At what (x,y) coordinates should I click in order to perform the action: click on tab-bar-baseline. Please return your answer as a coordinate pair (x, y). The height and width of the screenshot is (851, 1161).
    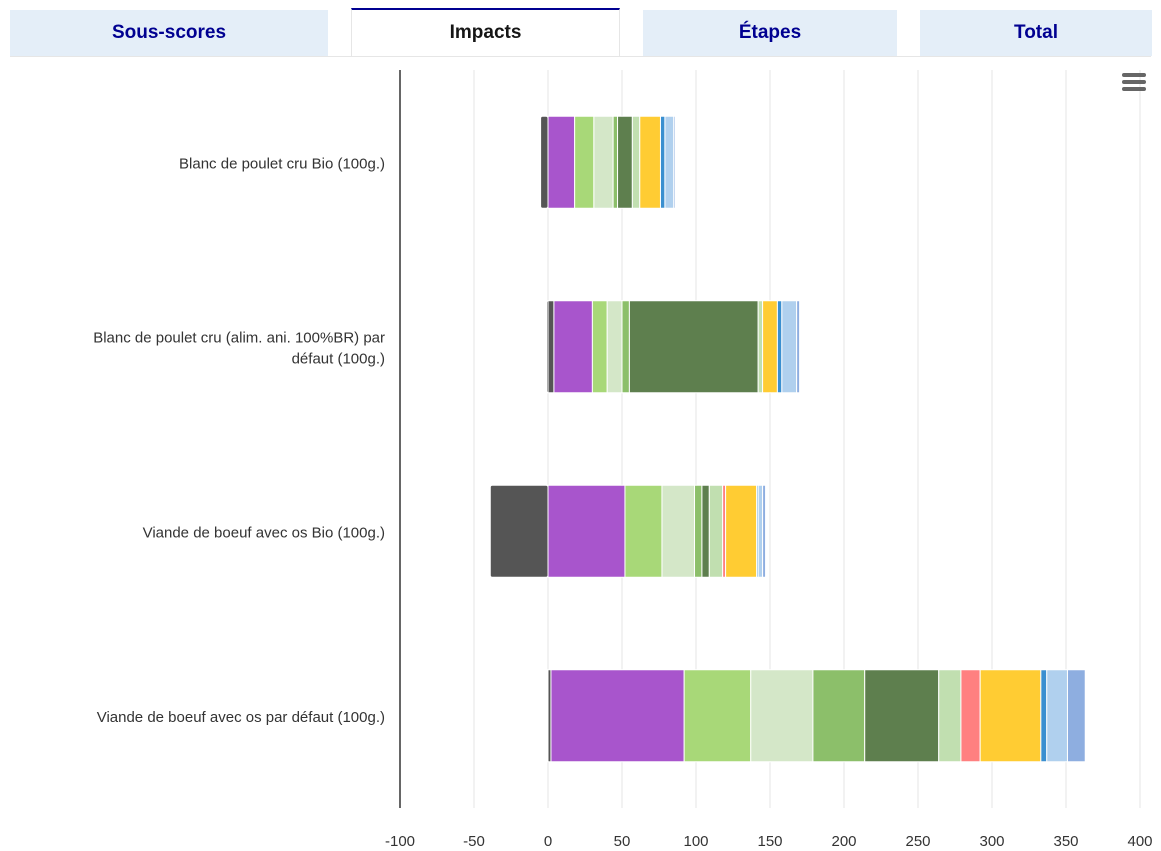
    Looking at the image, I should click on (580, 56).